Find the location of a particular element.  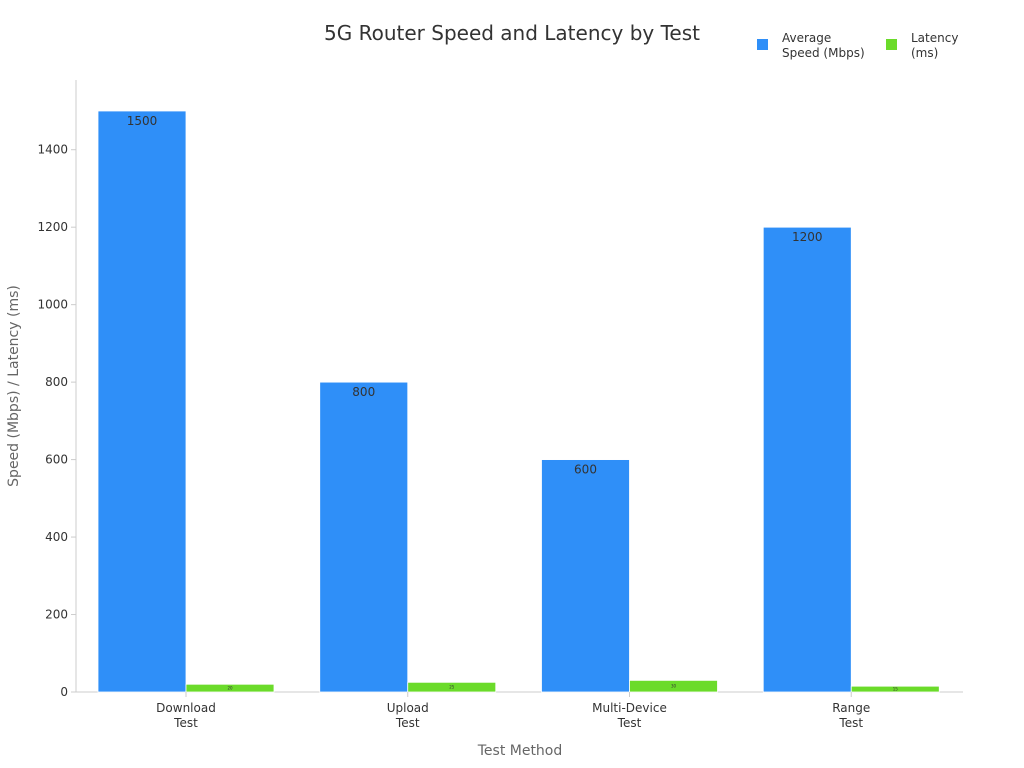

latency-bar-label: 15 is located at coordinates (896, 689).